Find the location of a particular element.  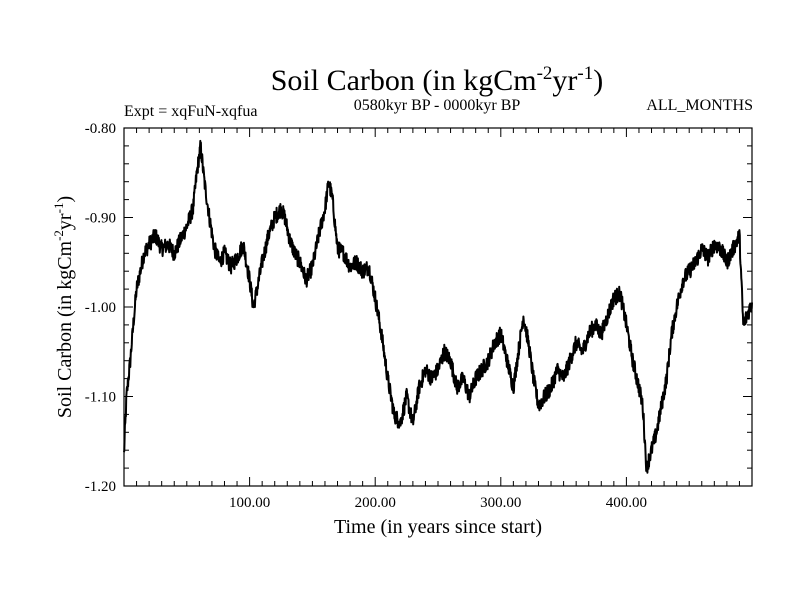

subtitle-period: 0580kyr BP - 0000kyr BP is located at coordinates (437, 105).